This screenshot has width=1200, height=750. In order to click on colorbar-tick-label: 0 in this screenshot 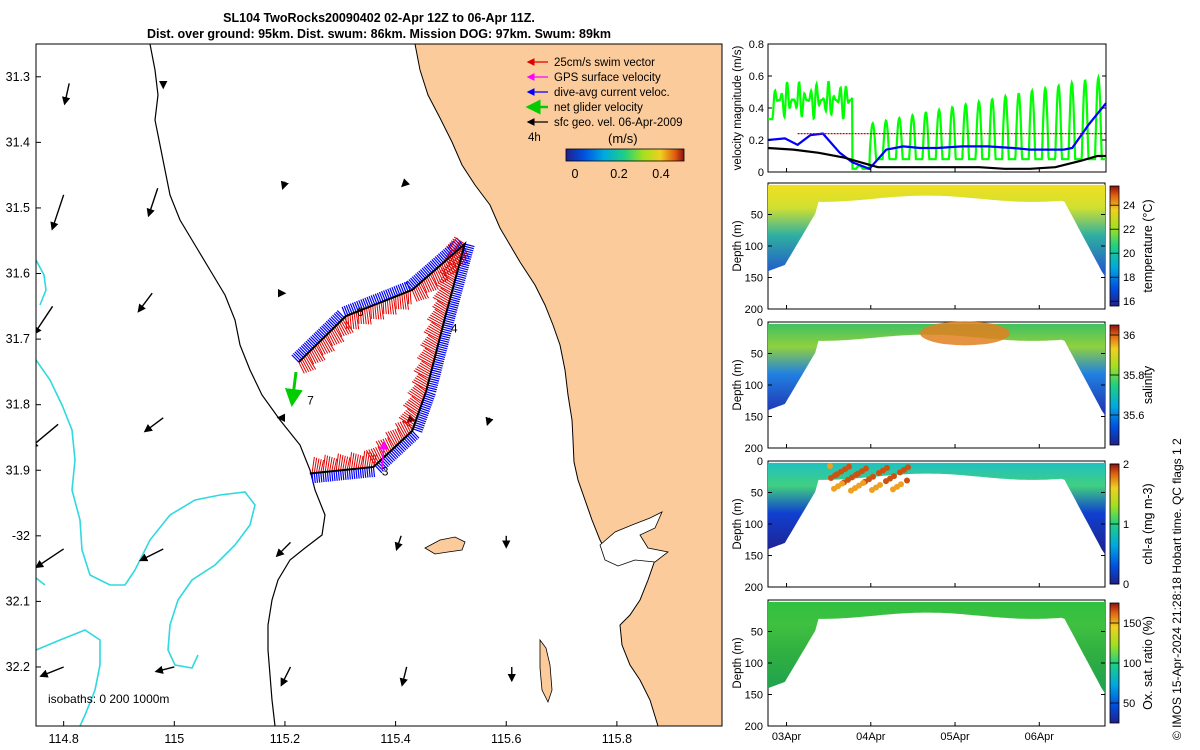, I will do `click(1126, 585)`.